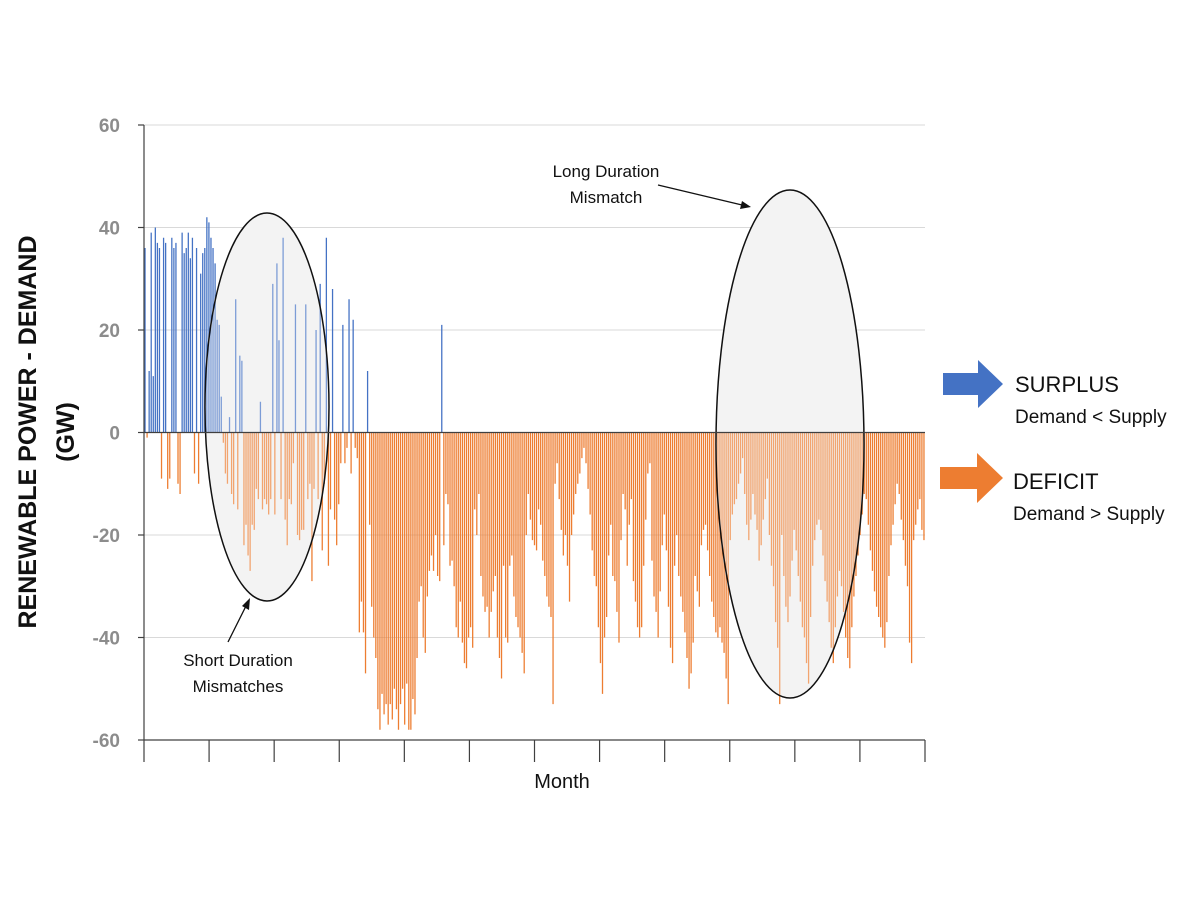 The image size is (1200, 900). I want to click on y-axis-label-line2: (GW), so click(66, 432).